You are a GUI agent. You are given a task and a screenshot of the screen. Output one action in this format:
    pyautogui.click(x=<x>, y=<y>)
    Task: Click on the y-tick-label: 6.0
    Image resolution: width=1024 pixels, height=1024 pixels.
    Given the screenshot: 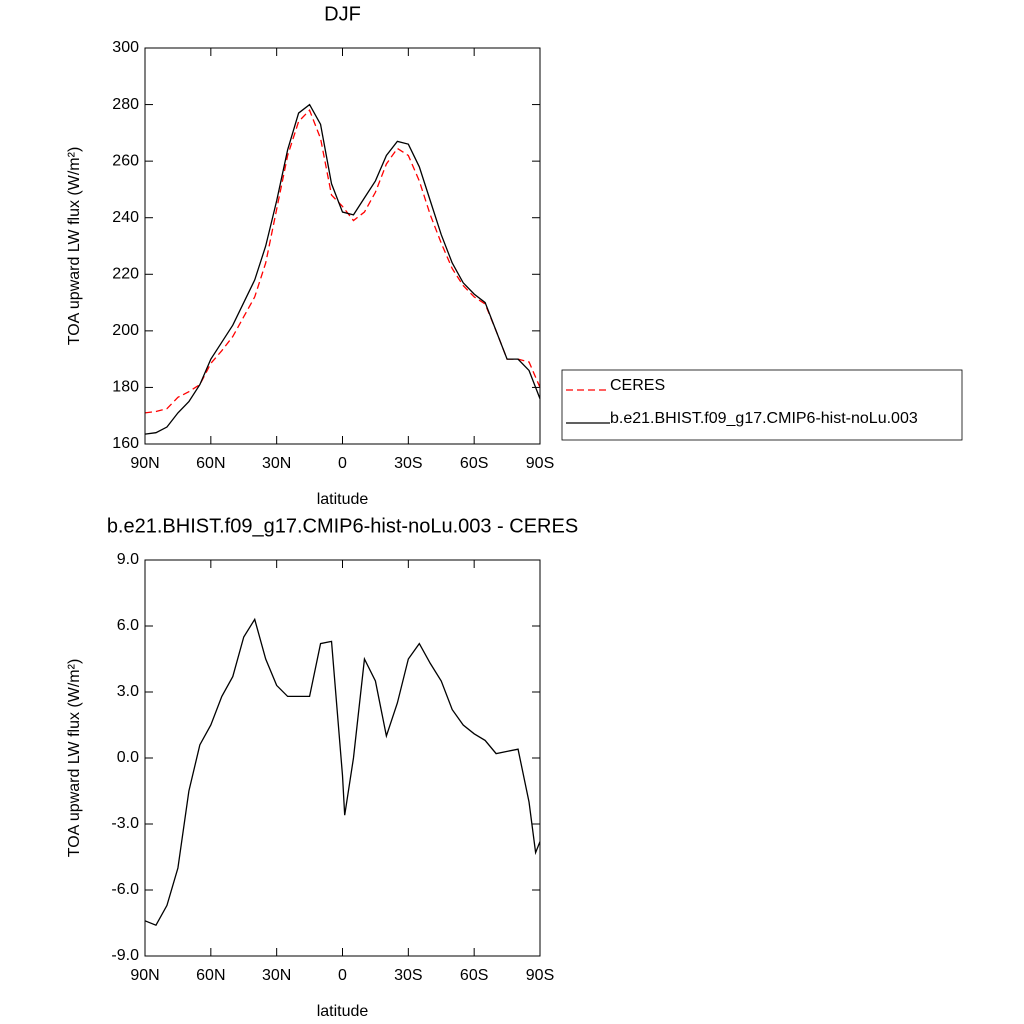 What is the action you would take?
    pyautogui.click(x=128, y=625)
    